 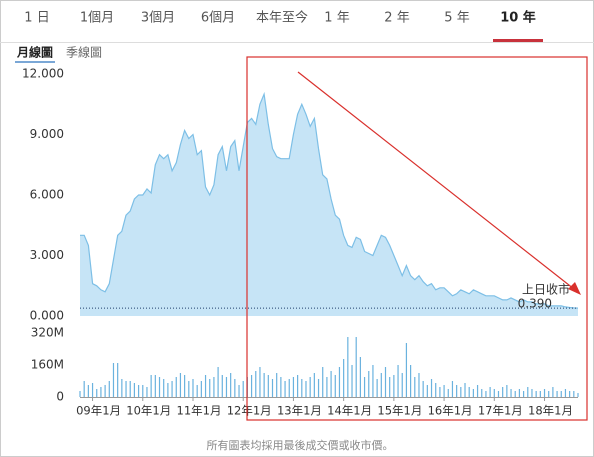 I want to click on tab-underline, so click(x=518, y=40).